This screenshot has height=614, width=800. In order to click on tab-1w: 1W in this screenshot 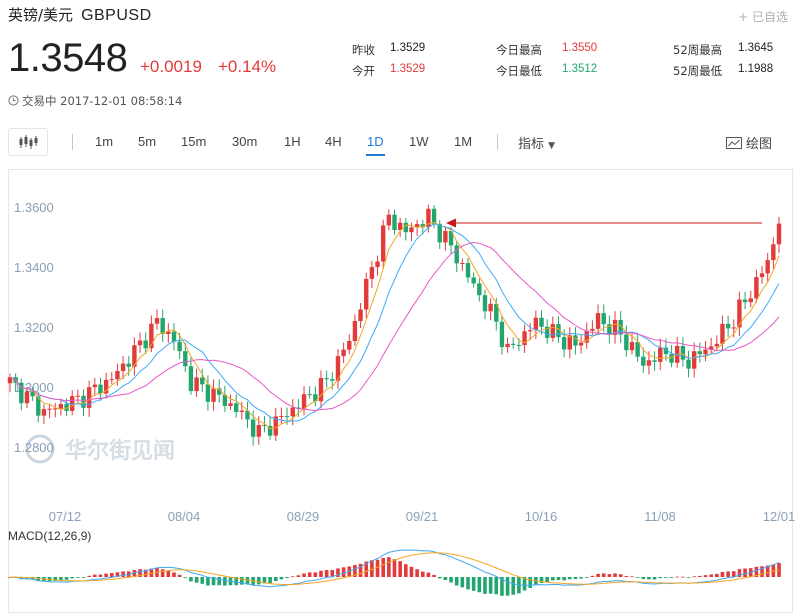, I will do `click(419, 141)`.